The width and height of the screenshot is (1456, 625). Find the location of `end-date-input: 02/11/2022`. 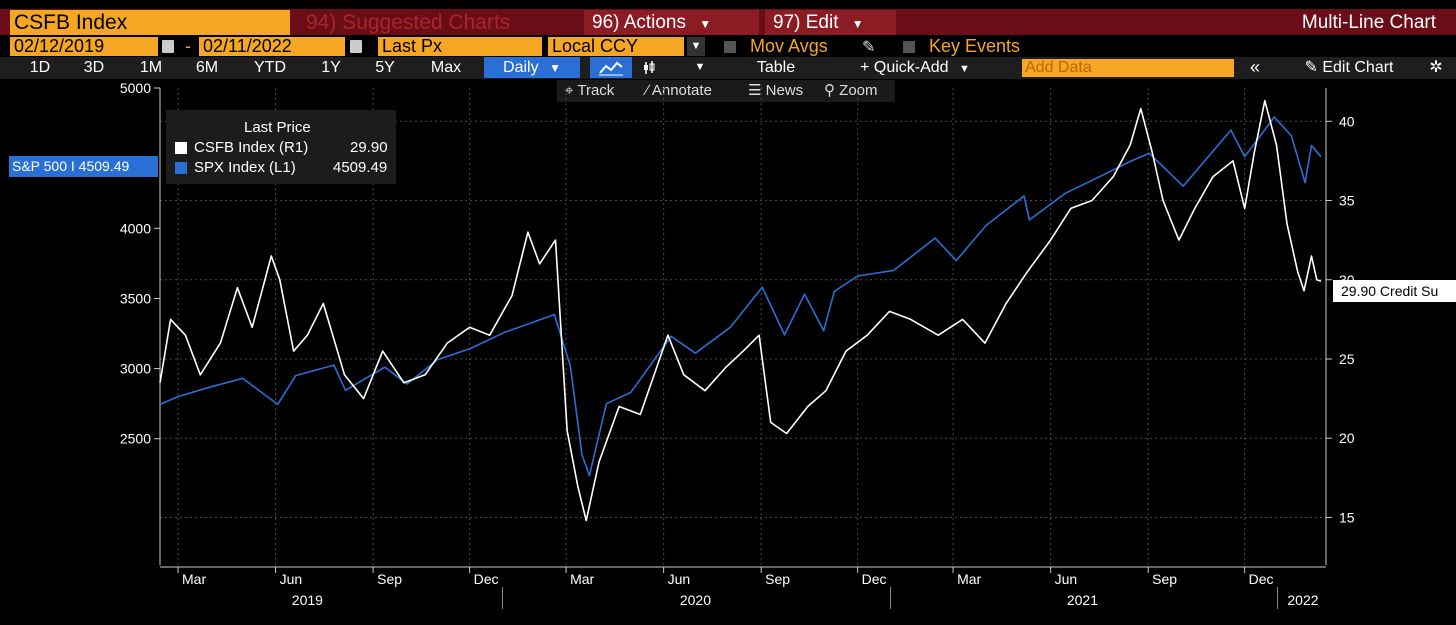

end-date-input: 02/11/2022 is located at coordinates (272, 46).